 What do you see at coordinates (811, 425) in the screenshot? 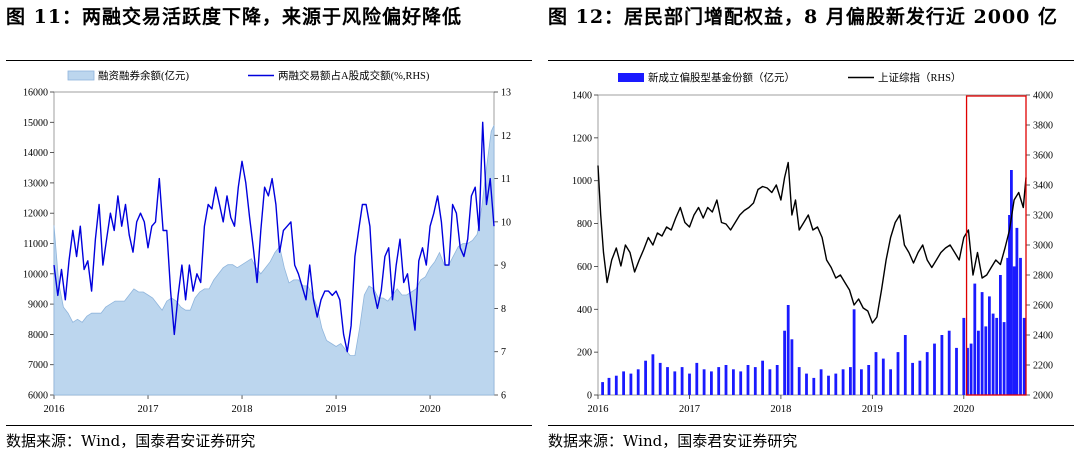
I see `right-bottom-rule` at bounding box center [811, 425].